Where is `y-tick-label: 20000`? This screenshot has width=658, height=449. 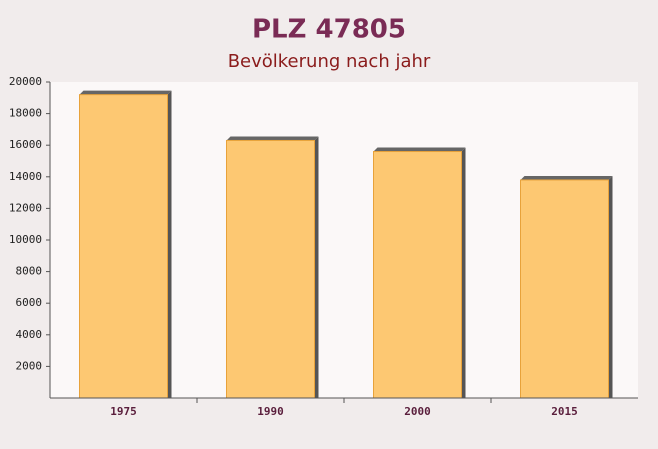 y-tick-label: 20000 is located at coordinates (25, 81).